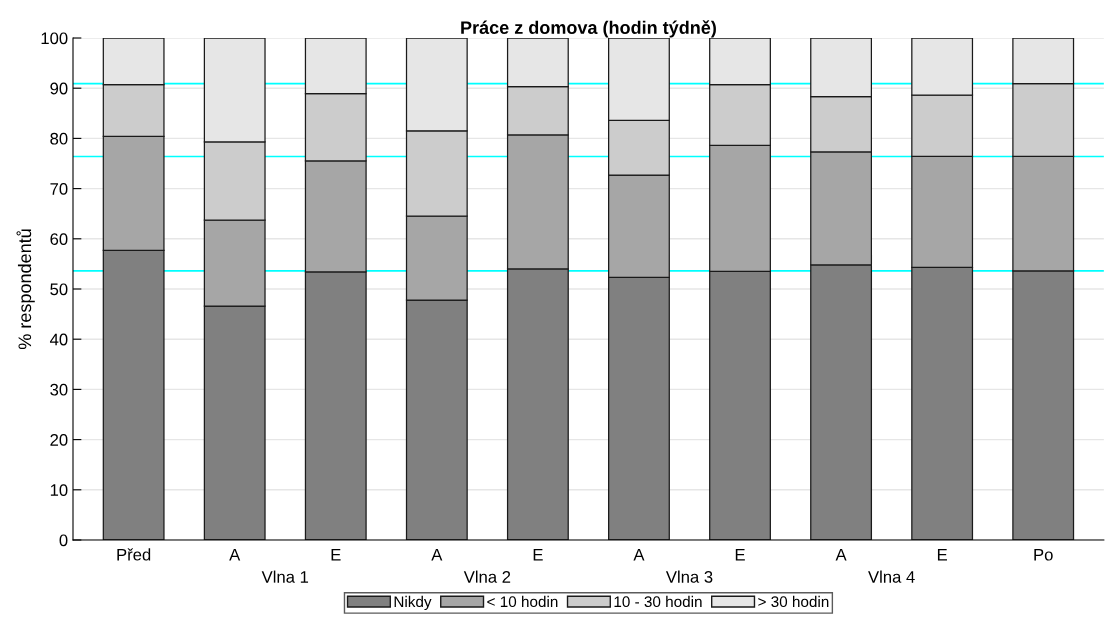 The width and height of the screenshot is (1115, 626). I want to click on legend-label: Nikdy, so click(413, 603).